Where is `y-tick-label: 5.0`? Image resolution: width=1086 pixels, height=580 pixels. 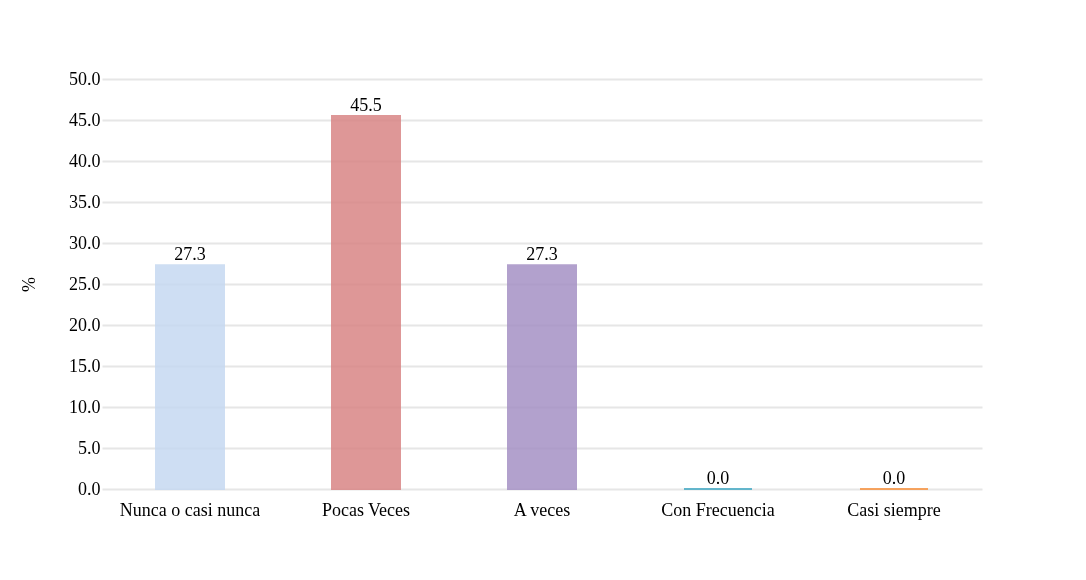 y-tick-label: 5.0 is located at coordinates (89, 447).